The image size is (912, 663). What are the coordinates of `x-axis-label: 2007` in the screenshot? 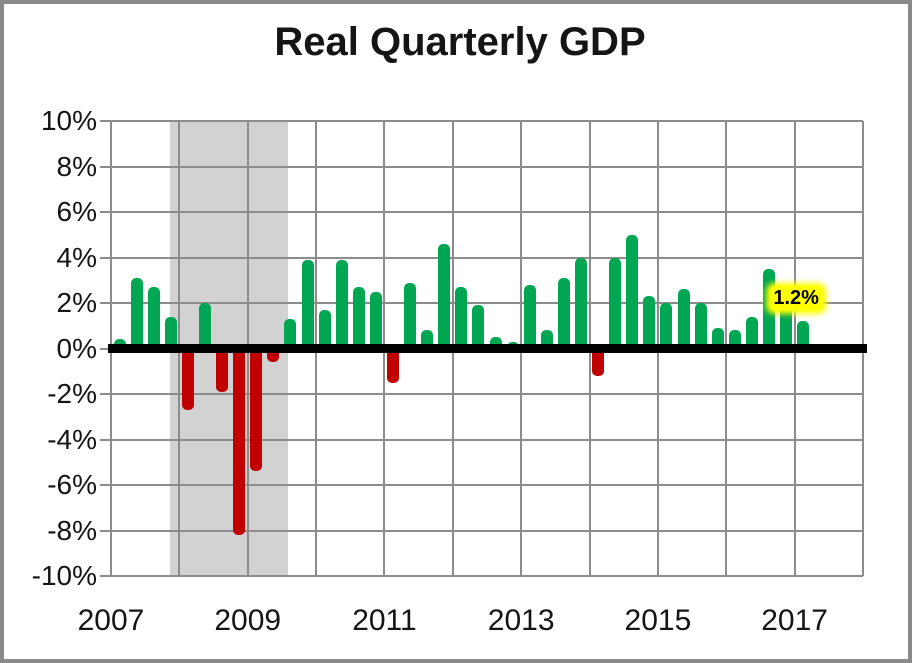 It's located at (111, 620).